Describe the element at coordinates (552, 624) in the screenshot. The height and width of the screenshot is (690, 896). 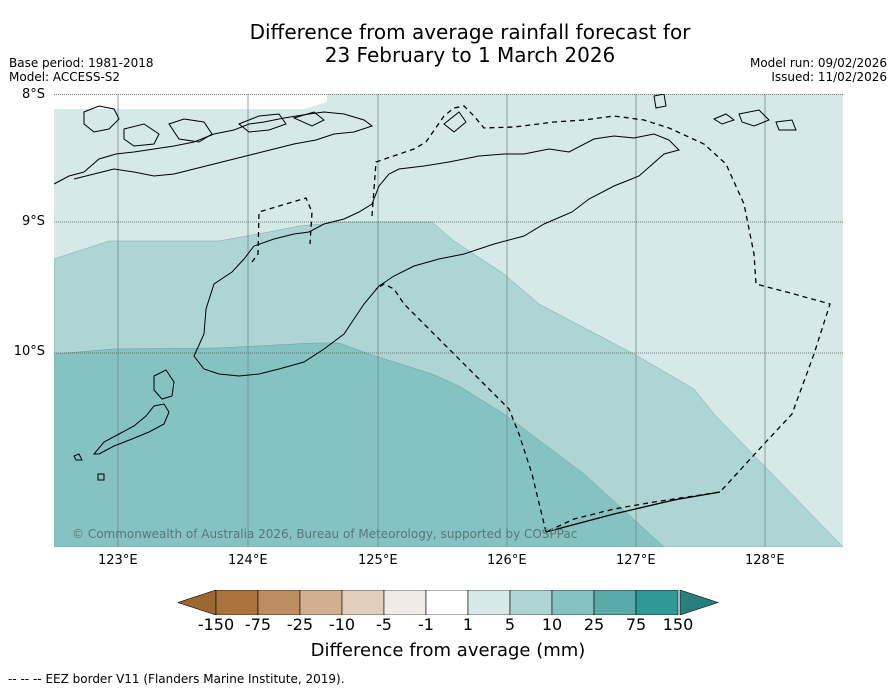
I see `colorbar-tick-label: 10` at that location.